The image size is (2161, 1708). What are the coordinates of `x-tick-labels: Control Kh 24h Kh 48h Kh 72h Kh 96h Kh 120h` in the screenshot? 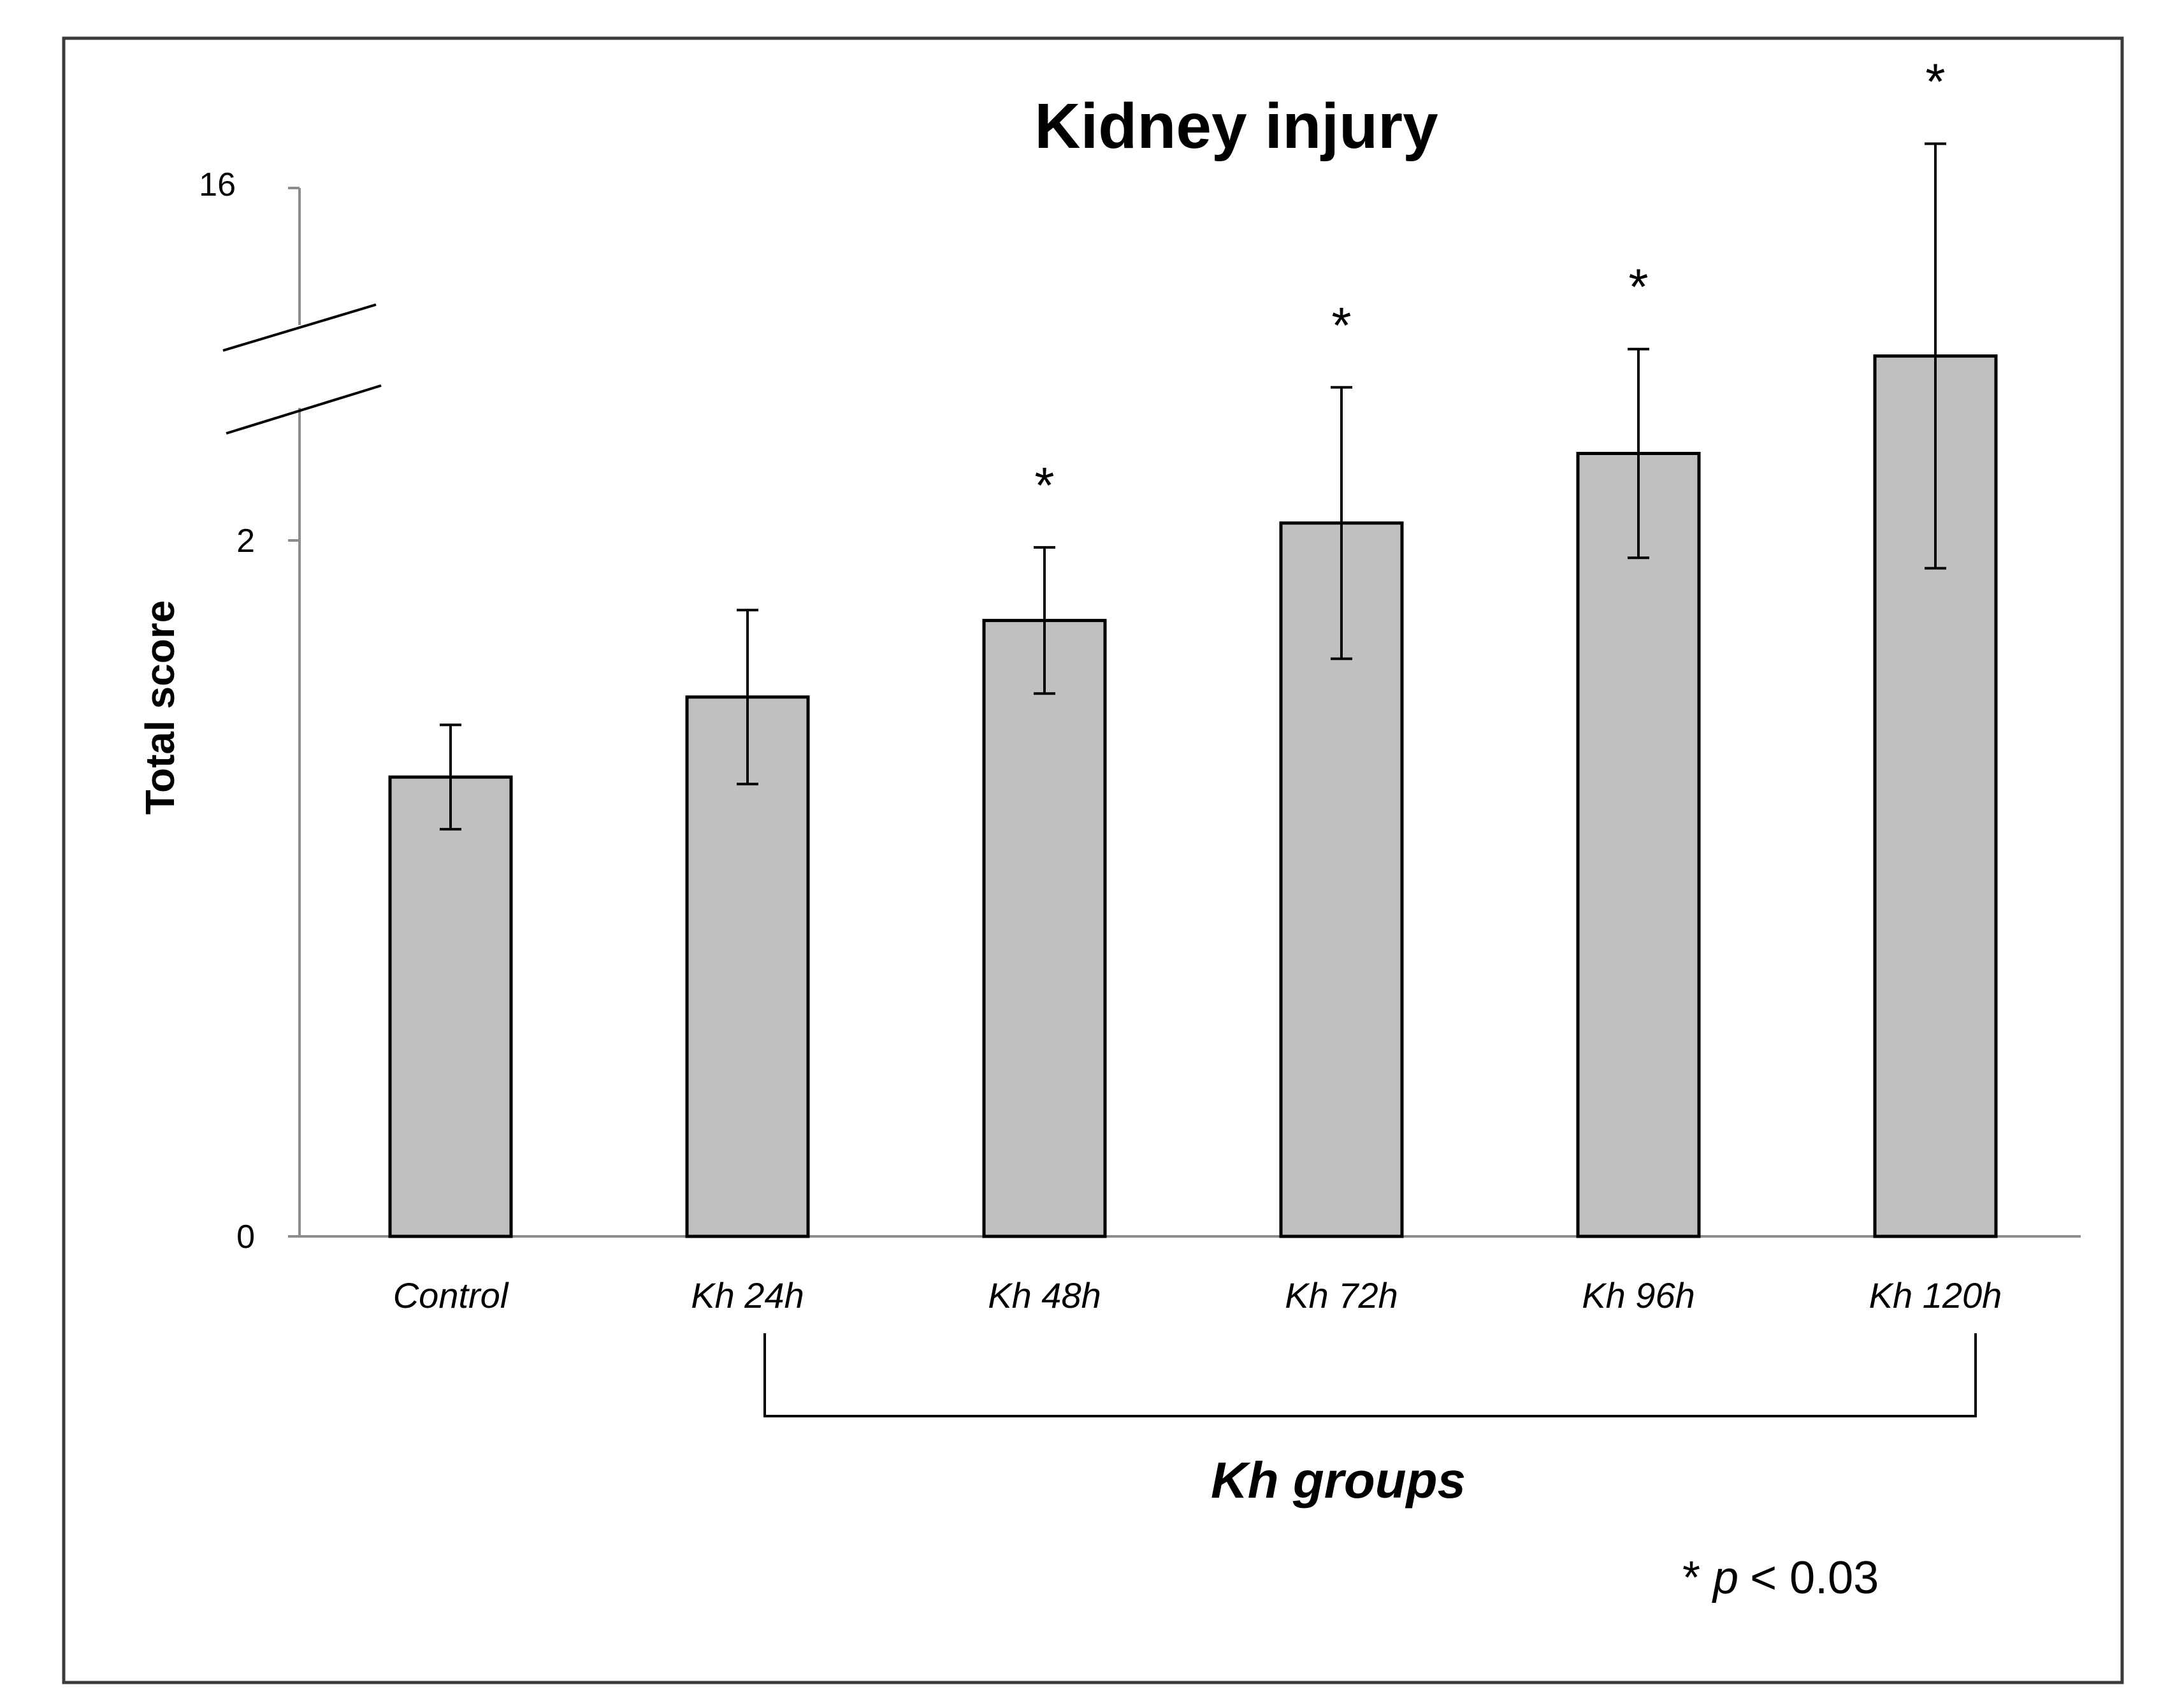 It's located at (1197, 1295).